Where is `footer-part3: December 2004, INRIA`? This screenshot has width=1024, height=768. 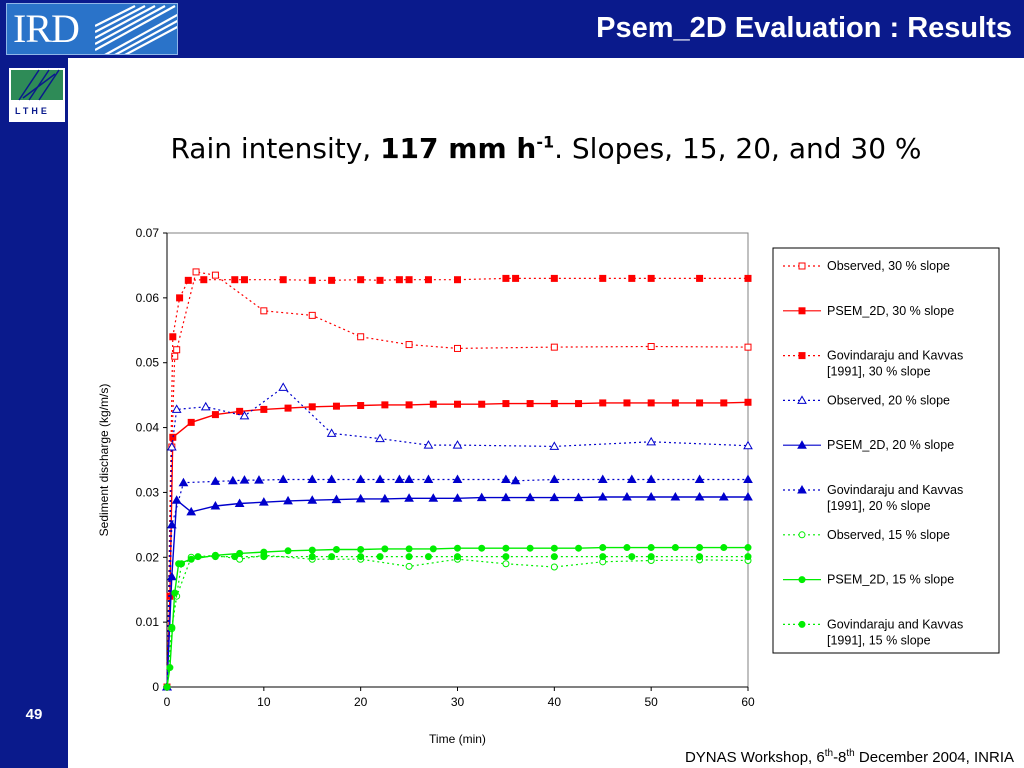 footer-part3: December 2004, INRIA is located at coordinates (934, 757).